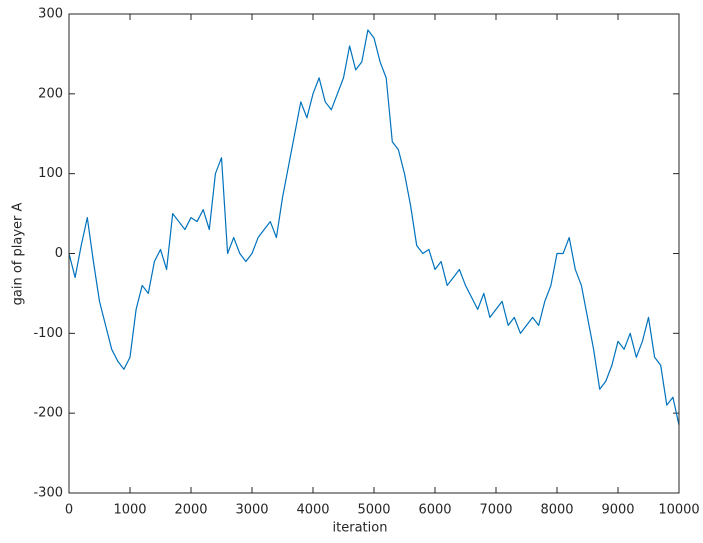 This screenshot has width=703, height=543. Describe the element at coordinates (59, 253) in the screenshot. I see `y-tick-label: 0` at that location.